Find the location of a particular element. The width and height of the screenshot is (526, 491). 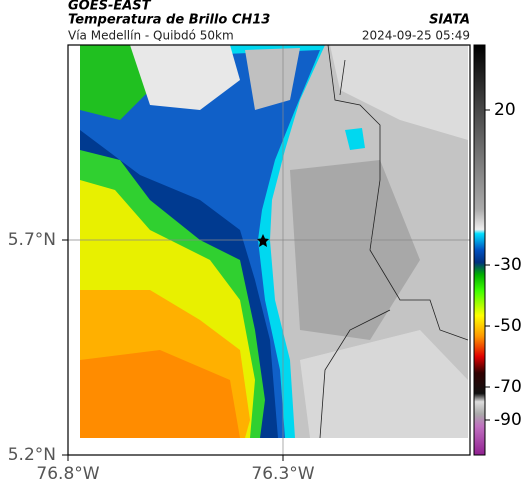

location-star is located at coordinates (263, 240).